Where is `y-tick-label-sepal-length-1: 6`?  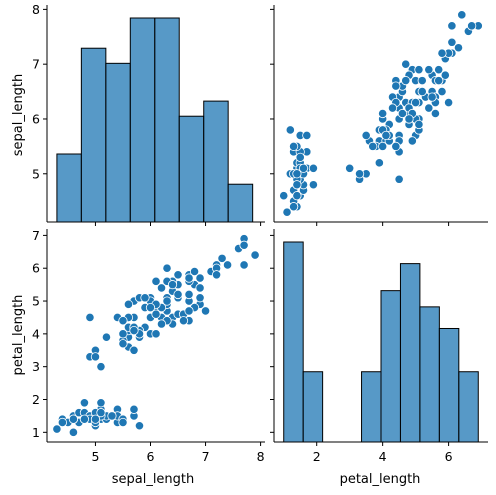 y-tick-label-sepal-length-1: 6 is located at coordinates (36, 118).